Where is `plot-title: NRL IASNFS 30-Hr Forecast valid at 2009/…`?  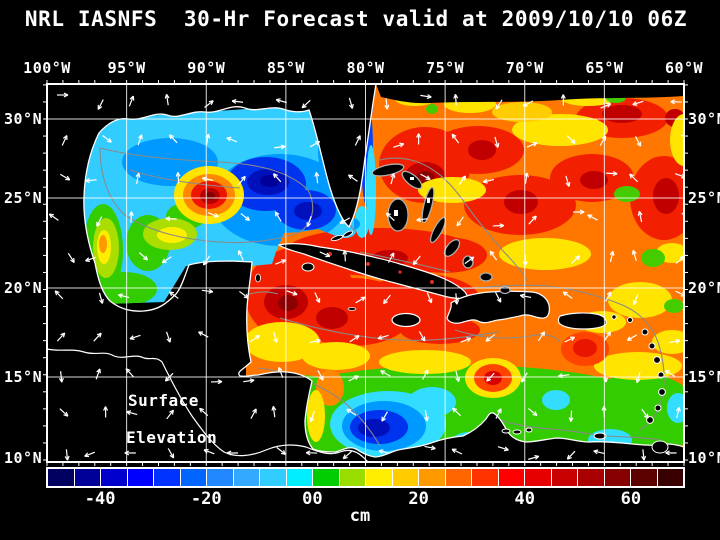
plot-title: NRL IASNFS 30-Hr Forecast valid at 2009/… is located at coordinates (356, 19).